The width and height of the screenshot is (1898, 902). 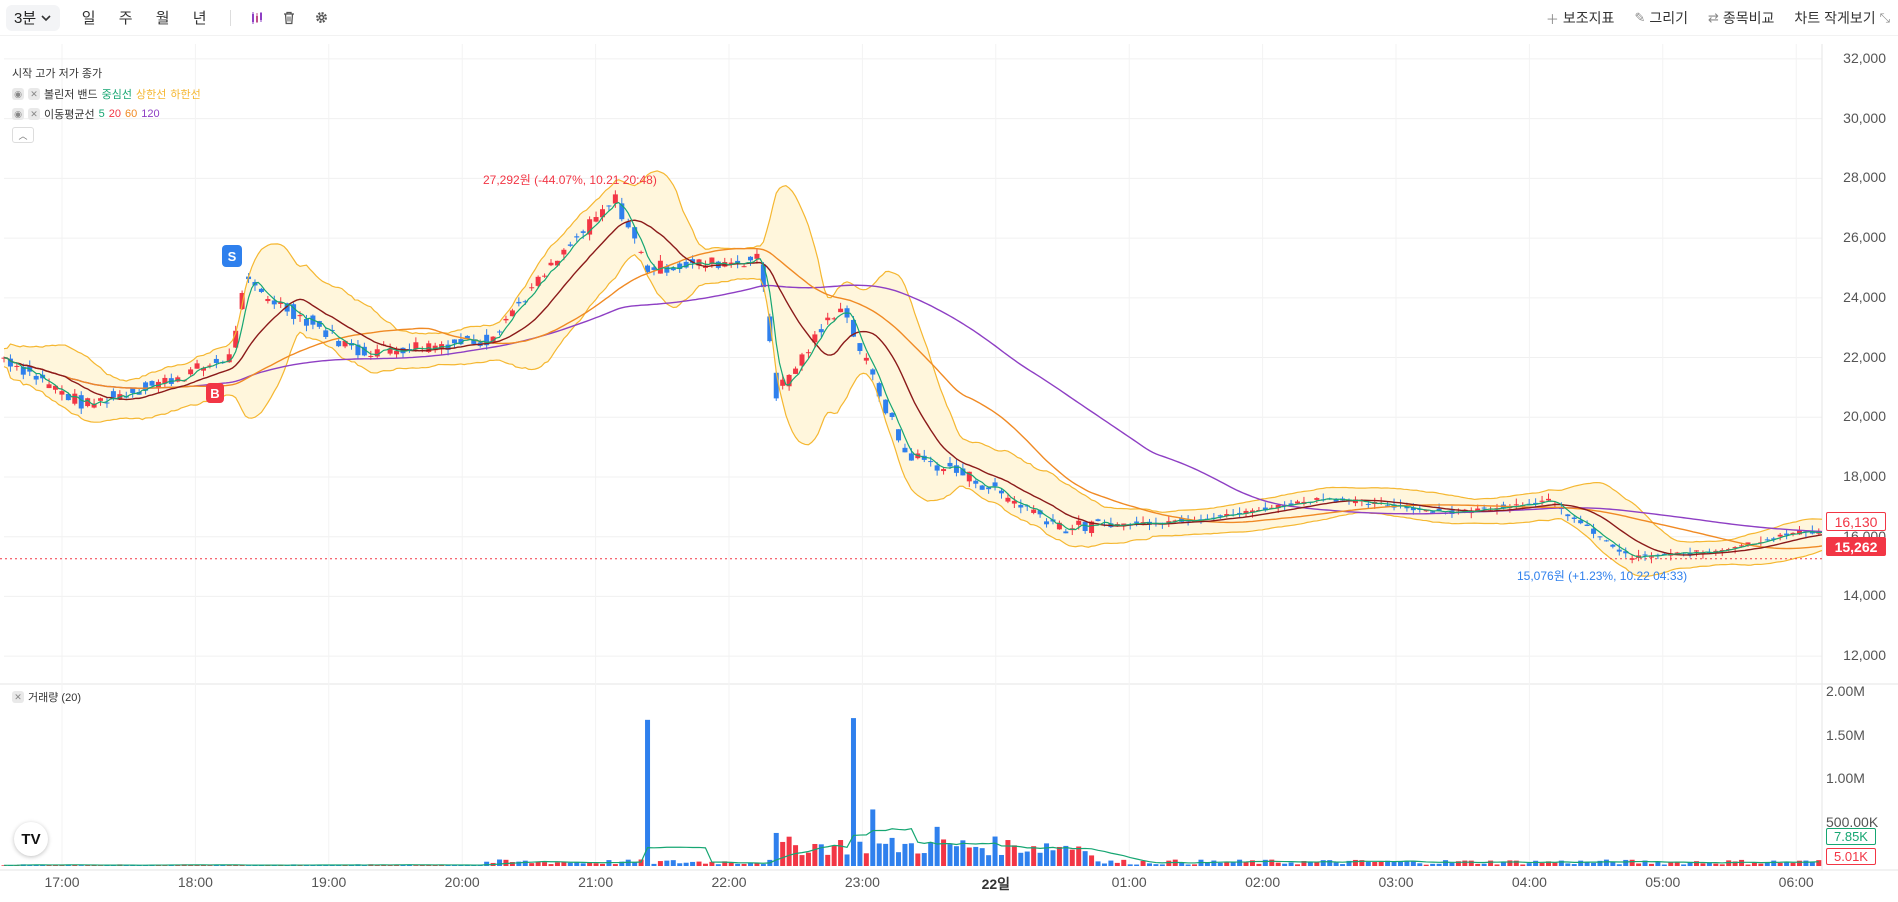 I want to click on tradingview-logo: TV, so click(x=31, y=839).